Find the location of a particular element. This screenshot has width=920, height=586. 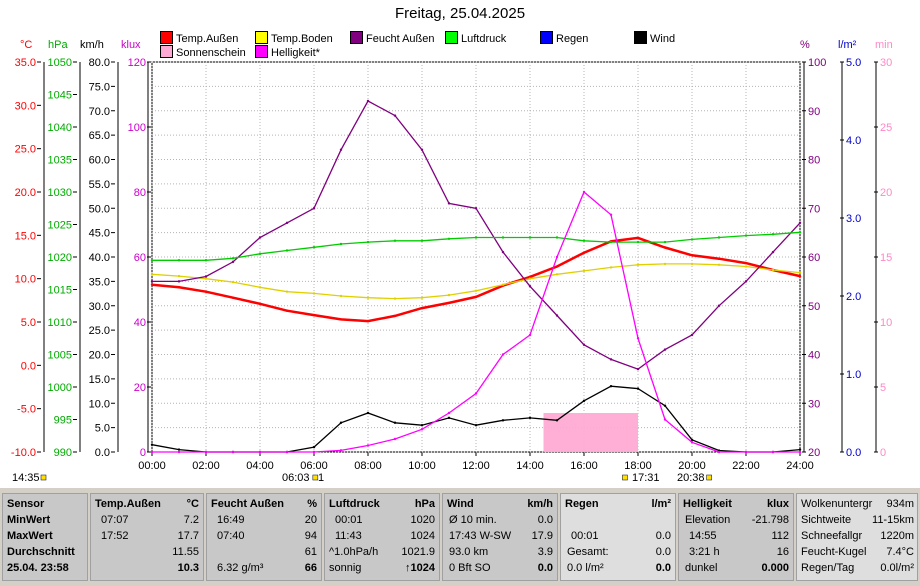

light-avg-value: 16 is located at coordinates (782, 552).